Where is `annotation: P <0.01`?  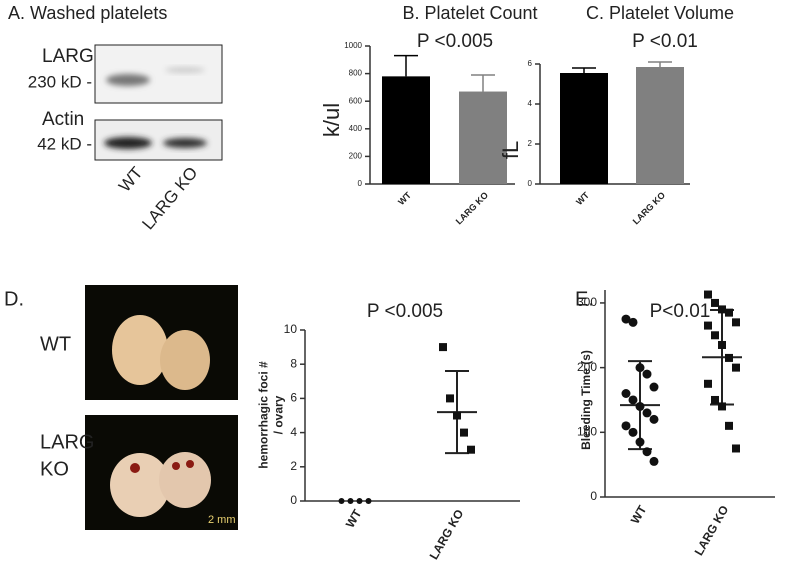
annotation: P <0.01 is located at coordinates (665, 41).